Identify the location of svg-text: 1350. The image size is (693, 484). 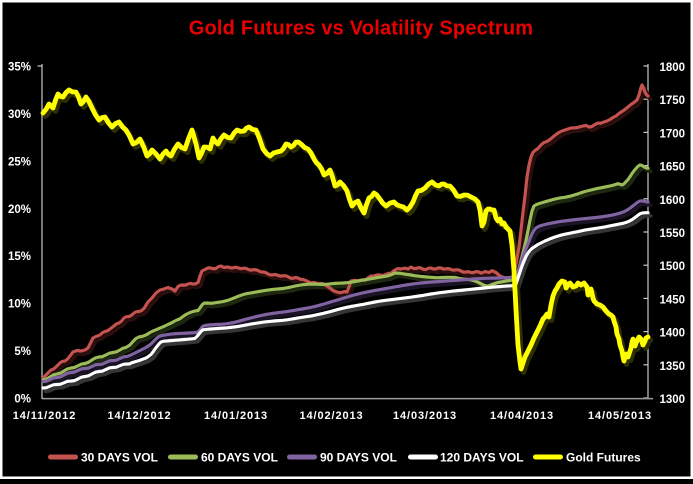
(673, 367).